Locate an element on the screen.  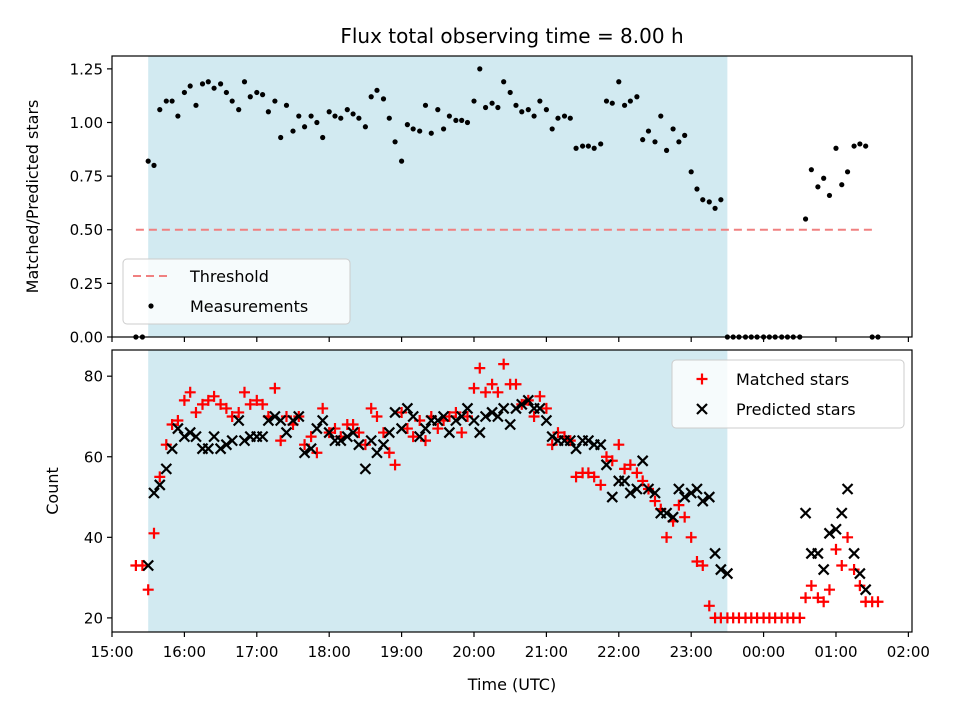
ratio-y-tick-label: 1.25 is located at coordinates (86, 69).